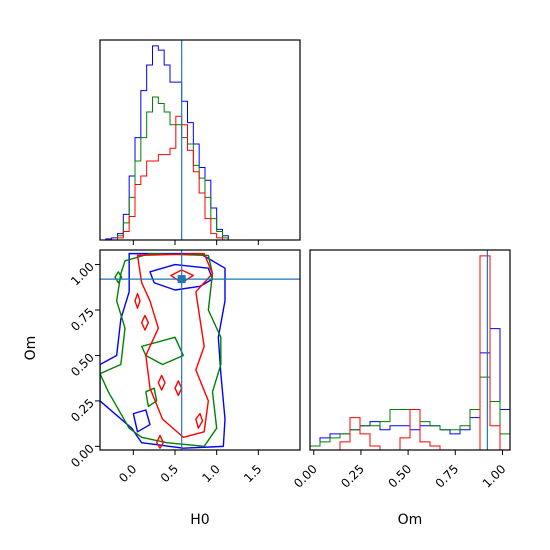 Image resolution: width=550 pixels, height=550 pixels. What do you see at coordinates (447, 476) in the screenshot?
I see `hist-om-x-tick-label-3: 0.75` at bounding box center [447, 476].